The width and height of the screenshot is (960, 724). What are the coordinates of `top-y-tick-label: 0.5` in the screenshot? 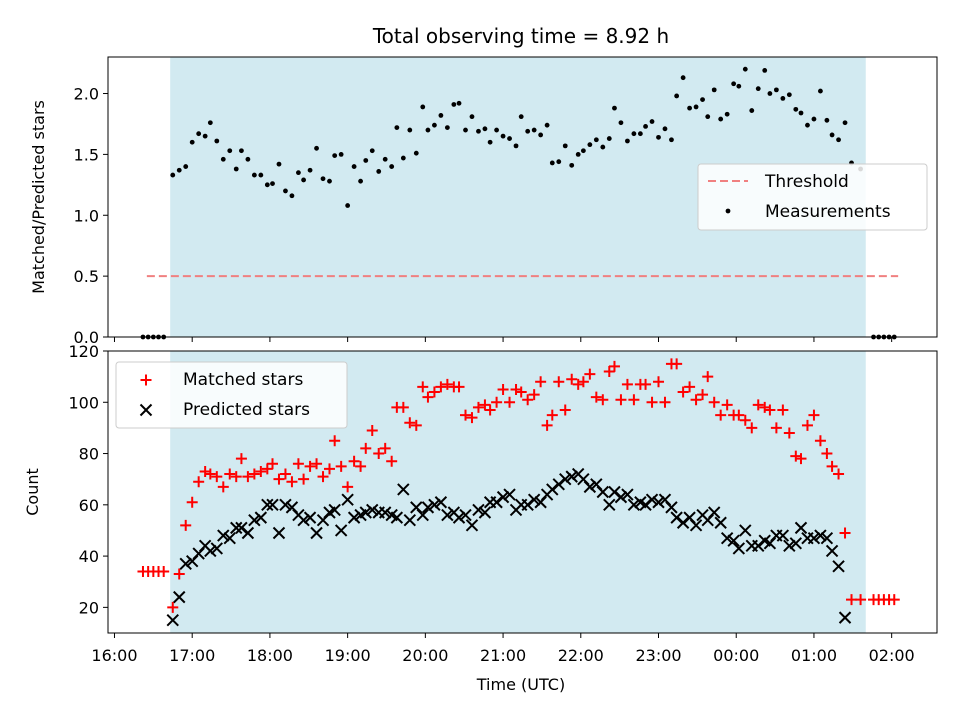 It's located at (86, 276).